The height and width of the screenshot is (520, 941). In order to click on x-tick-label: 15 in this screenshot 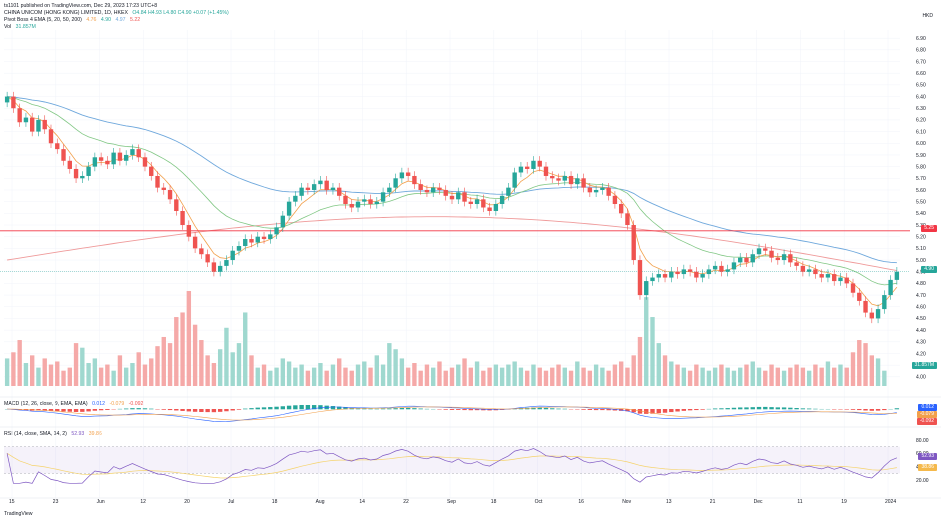, I will do `click(12, 502)`.